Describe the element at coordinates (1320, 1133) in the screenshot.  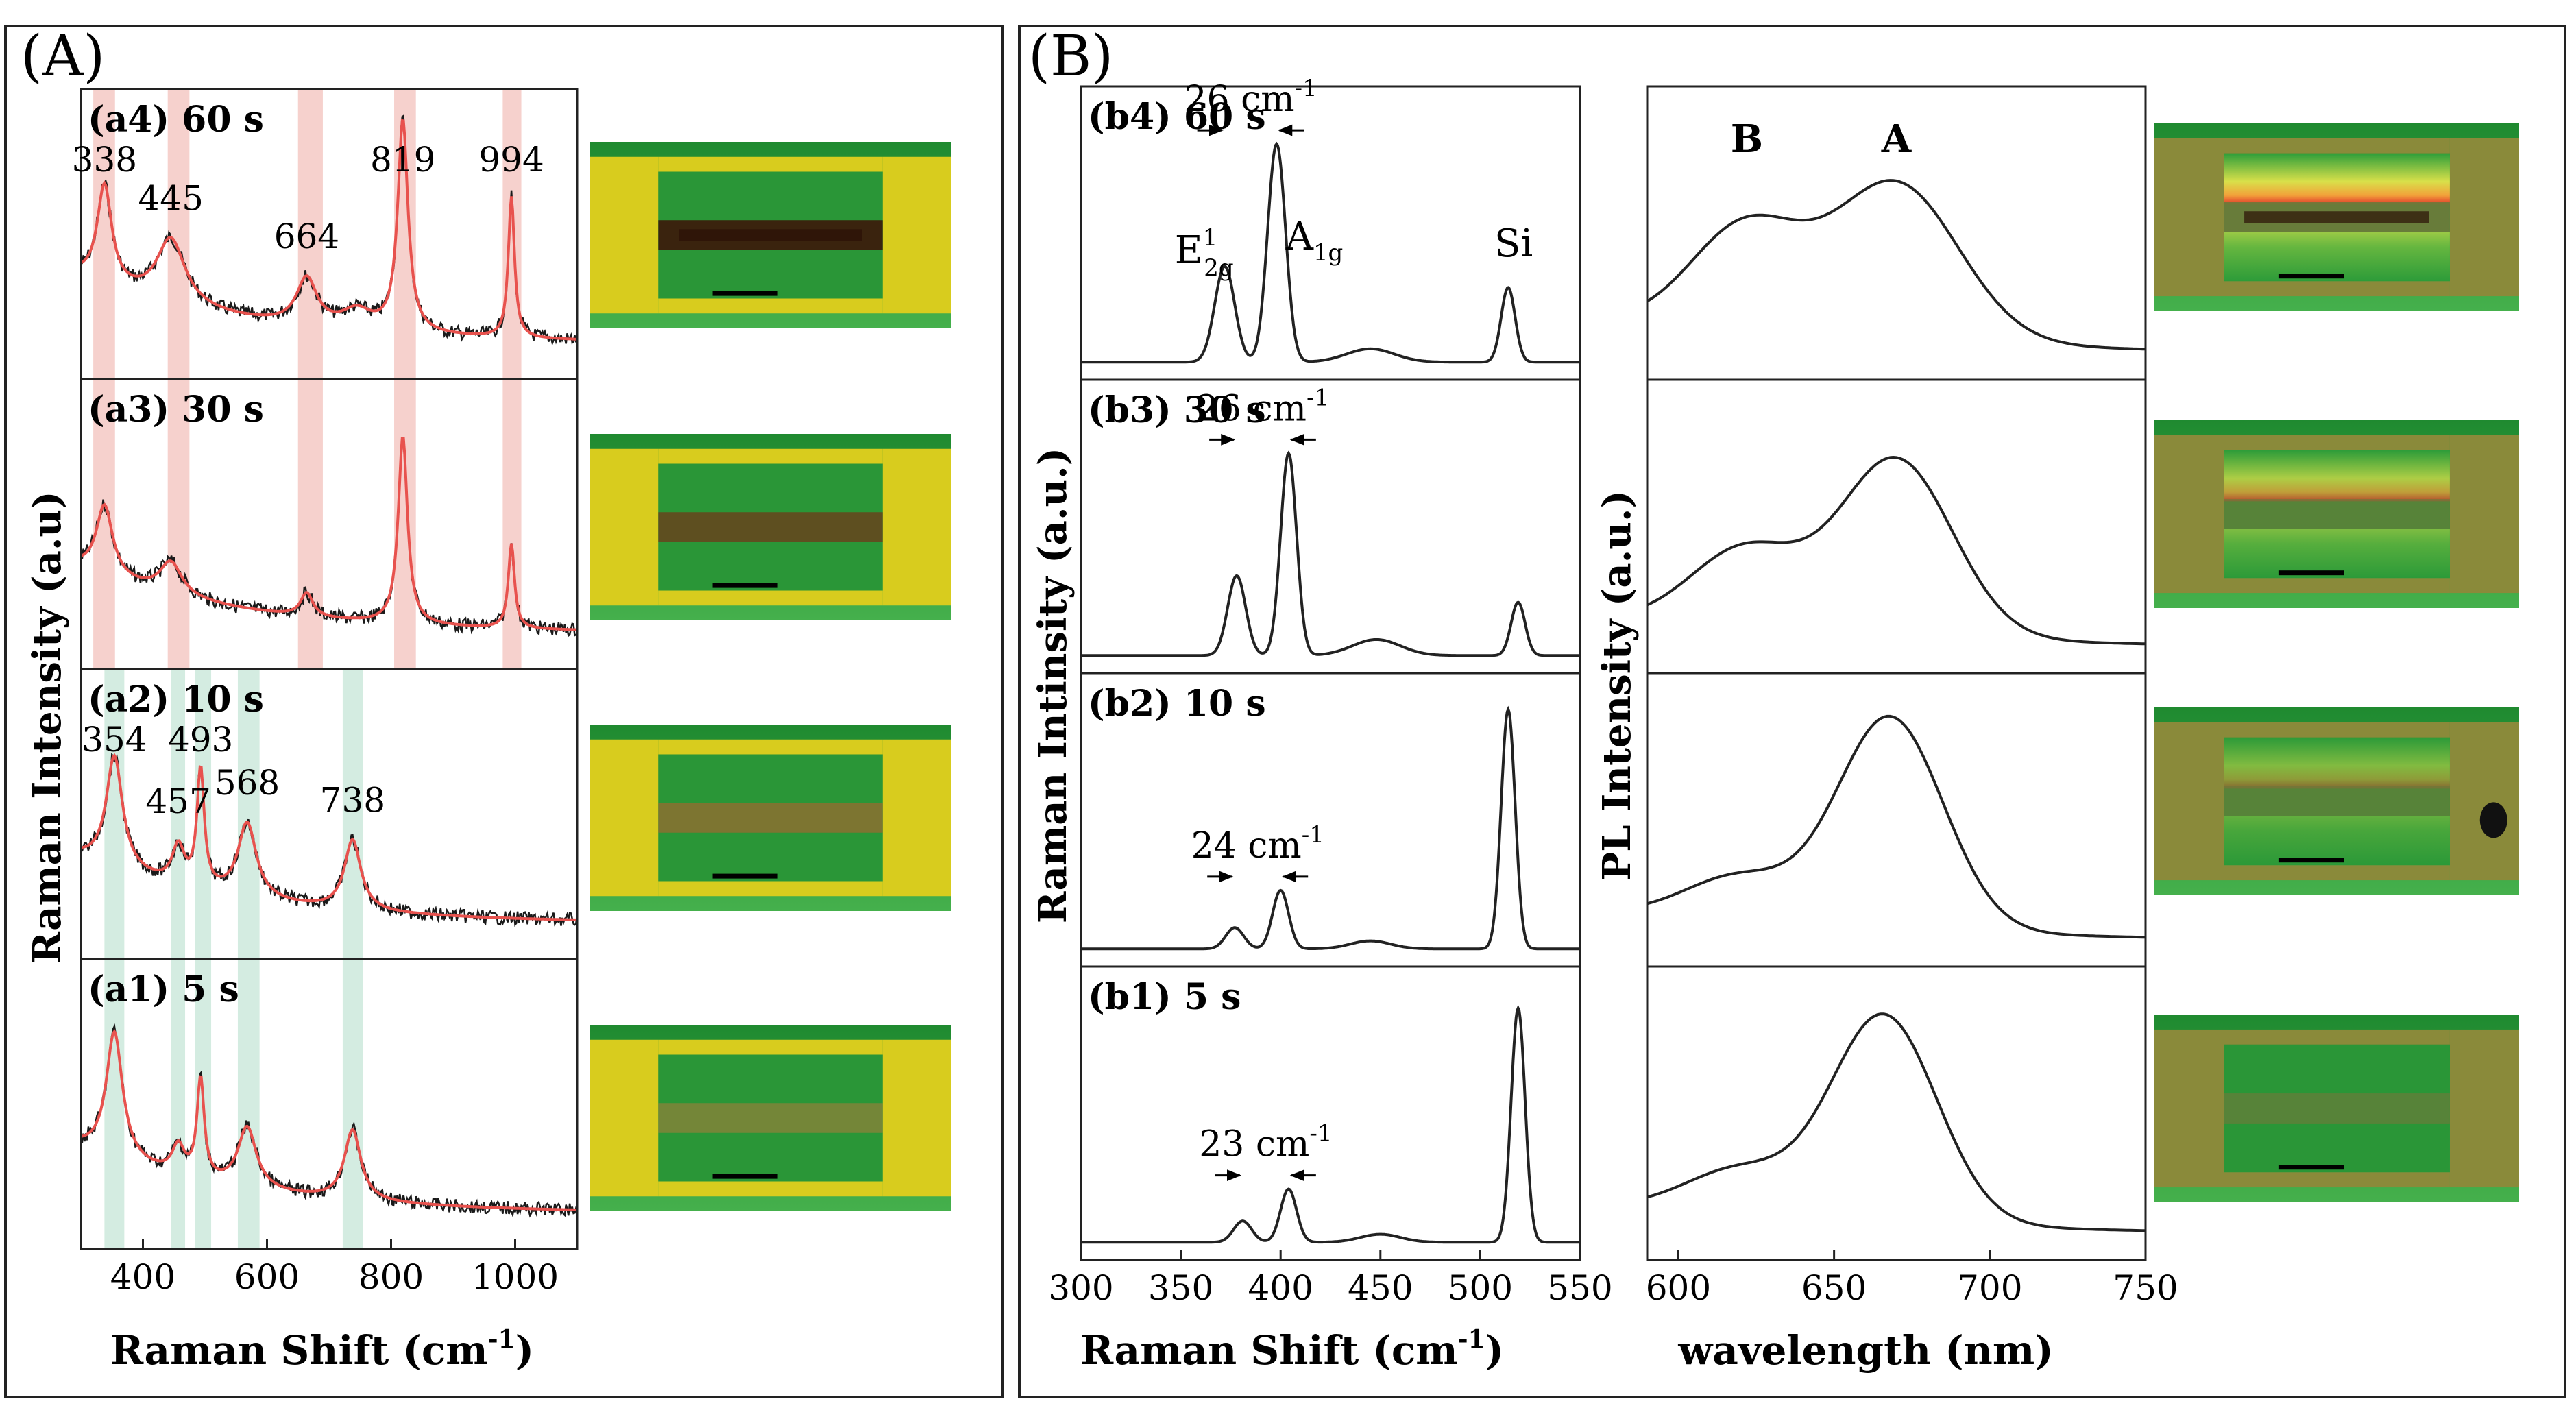
I see `separation-unit-sup-b1: -1` at that location.